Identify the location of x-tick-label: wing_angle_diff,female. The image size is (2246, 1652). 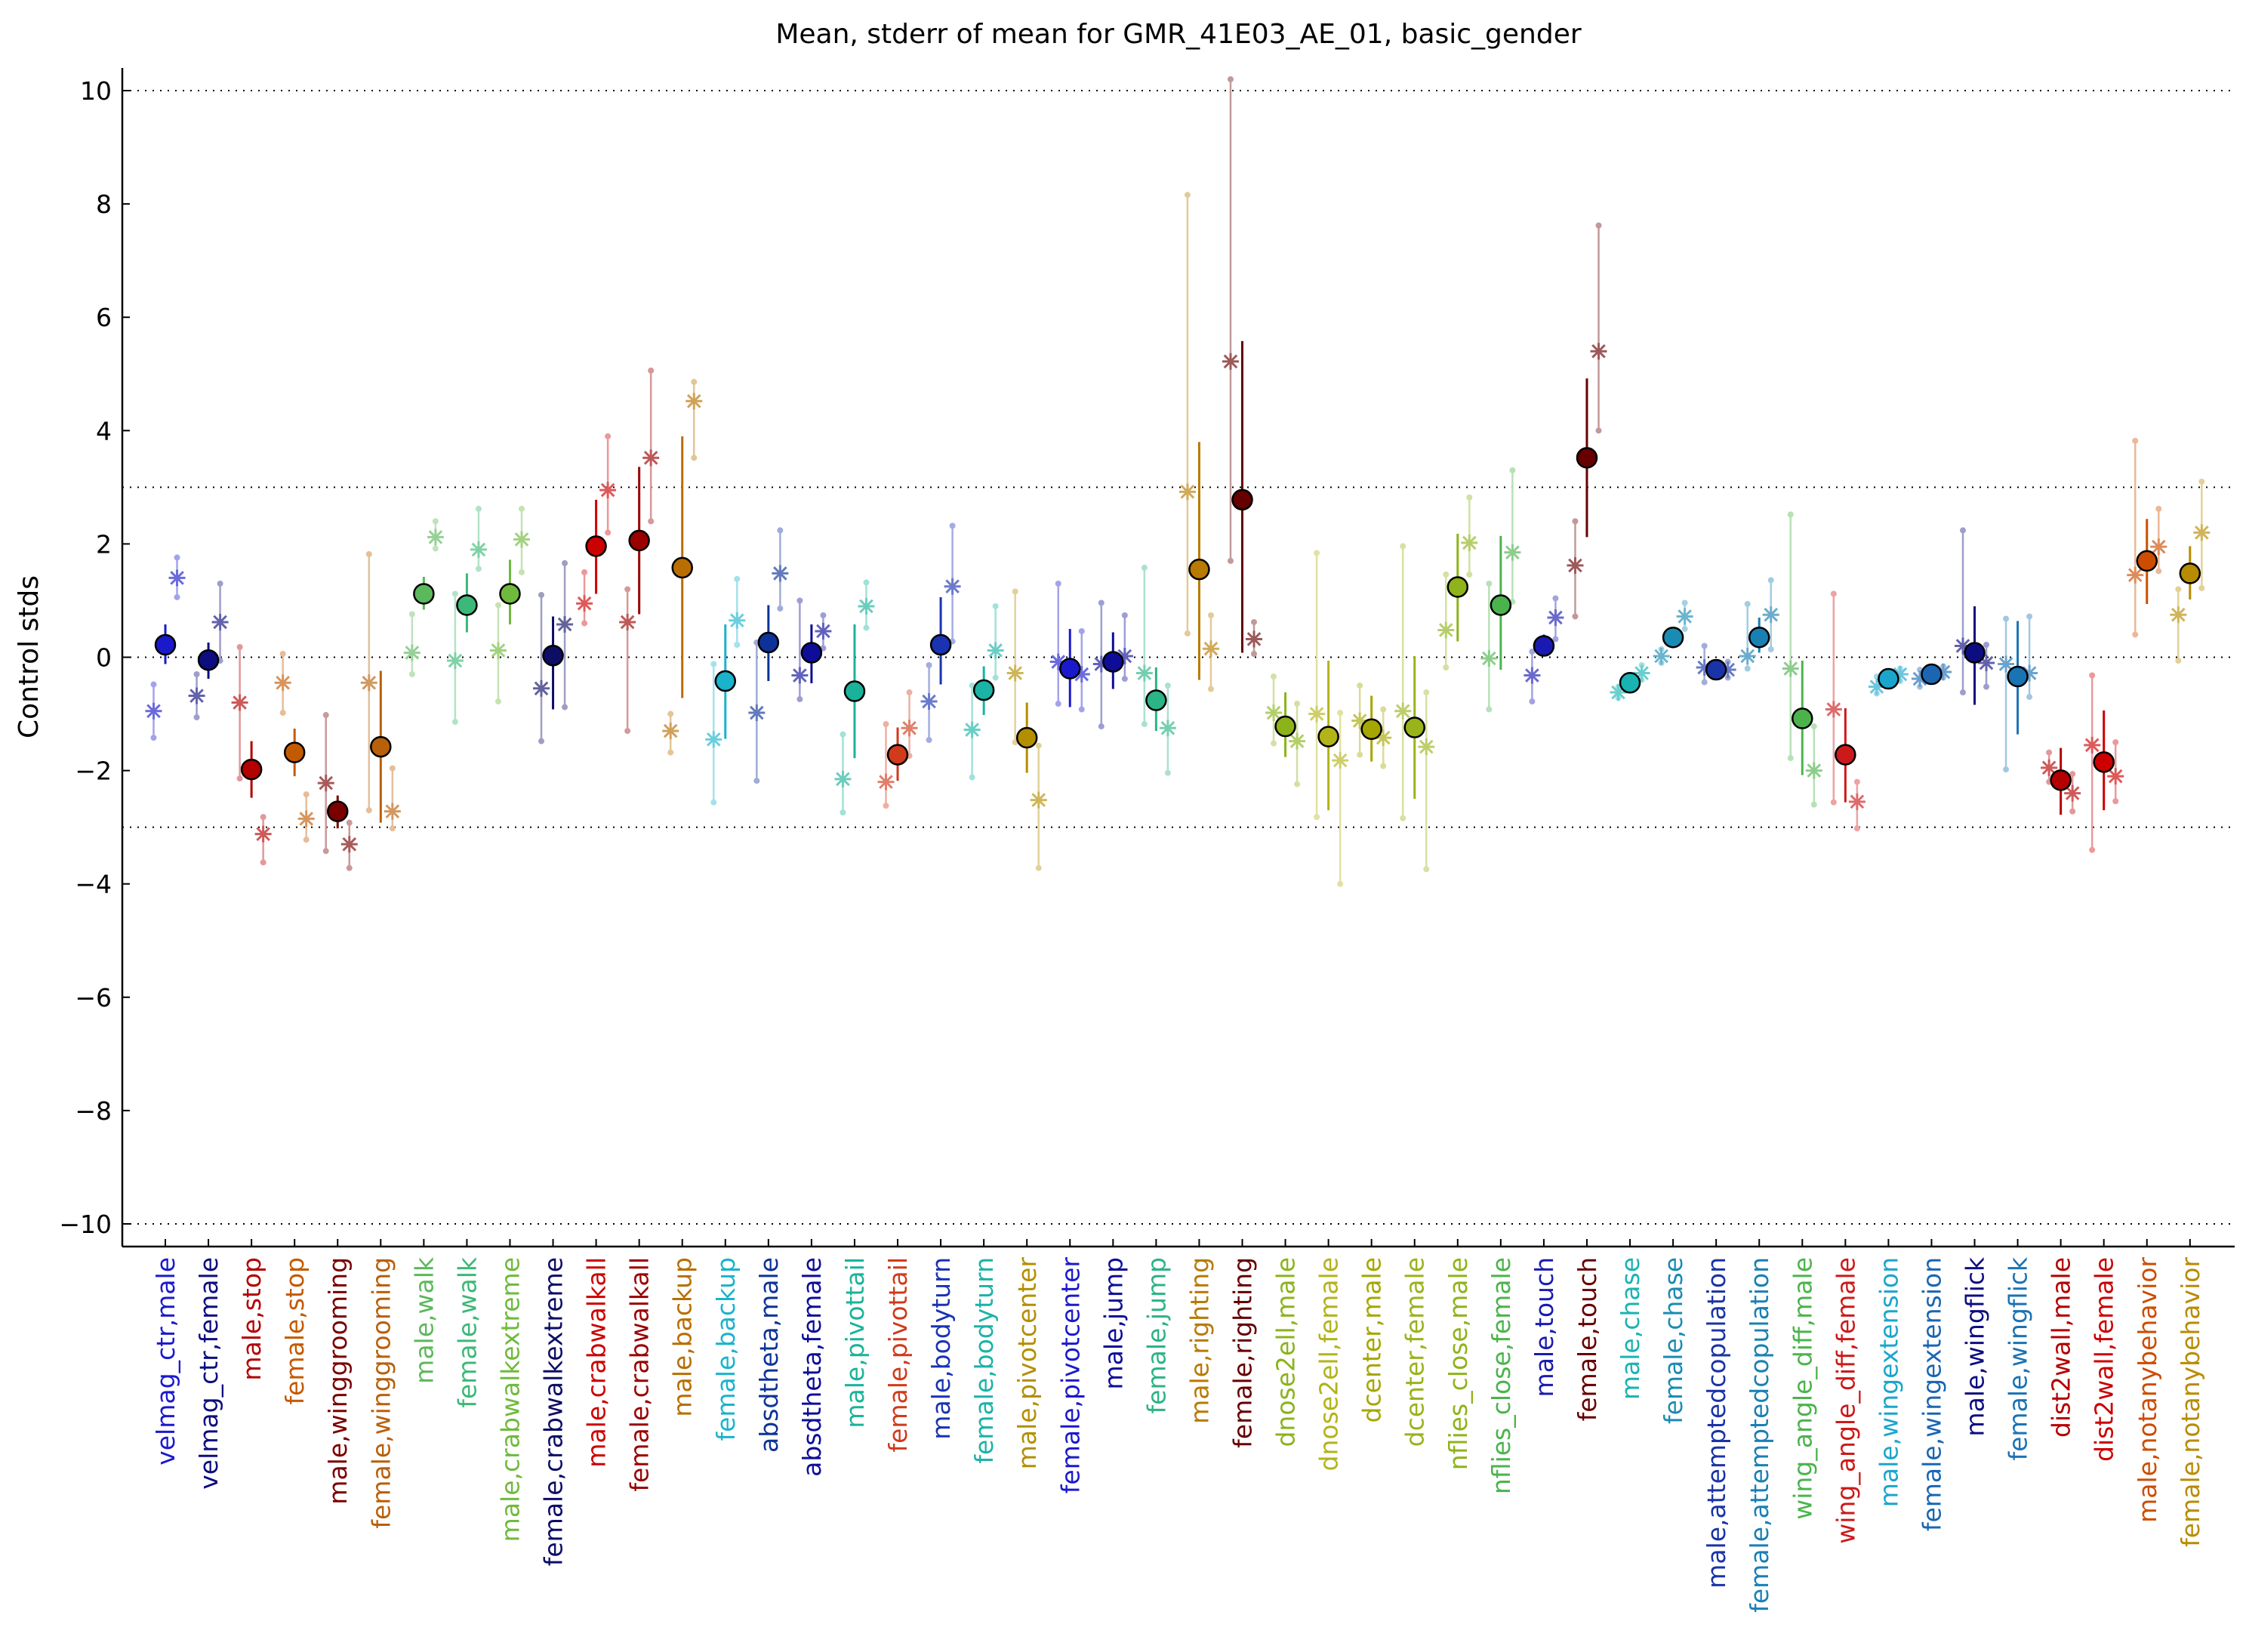
(1846, 1400).